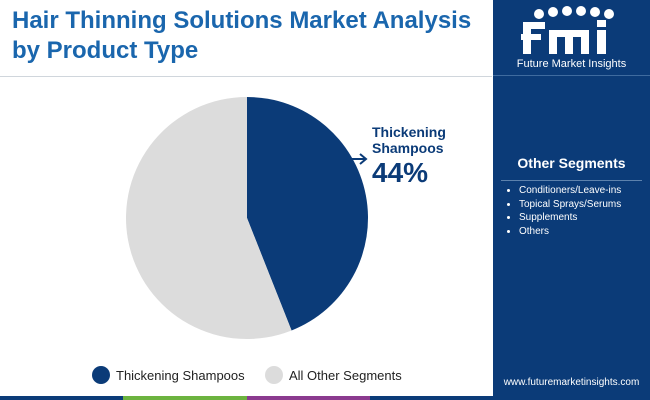  Describe the element at coordinates (409, 132) in the screenshot. I see `callout-label-line1: Thickening` at that location.